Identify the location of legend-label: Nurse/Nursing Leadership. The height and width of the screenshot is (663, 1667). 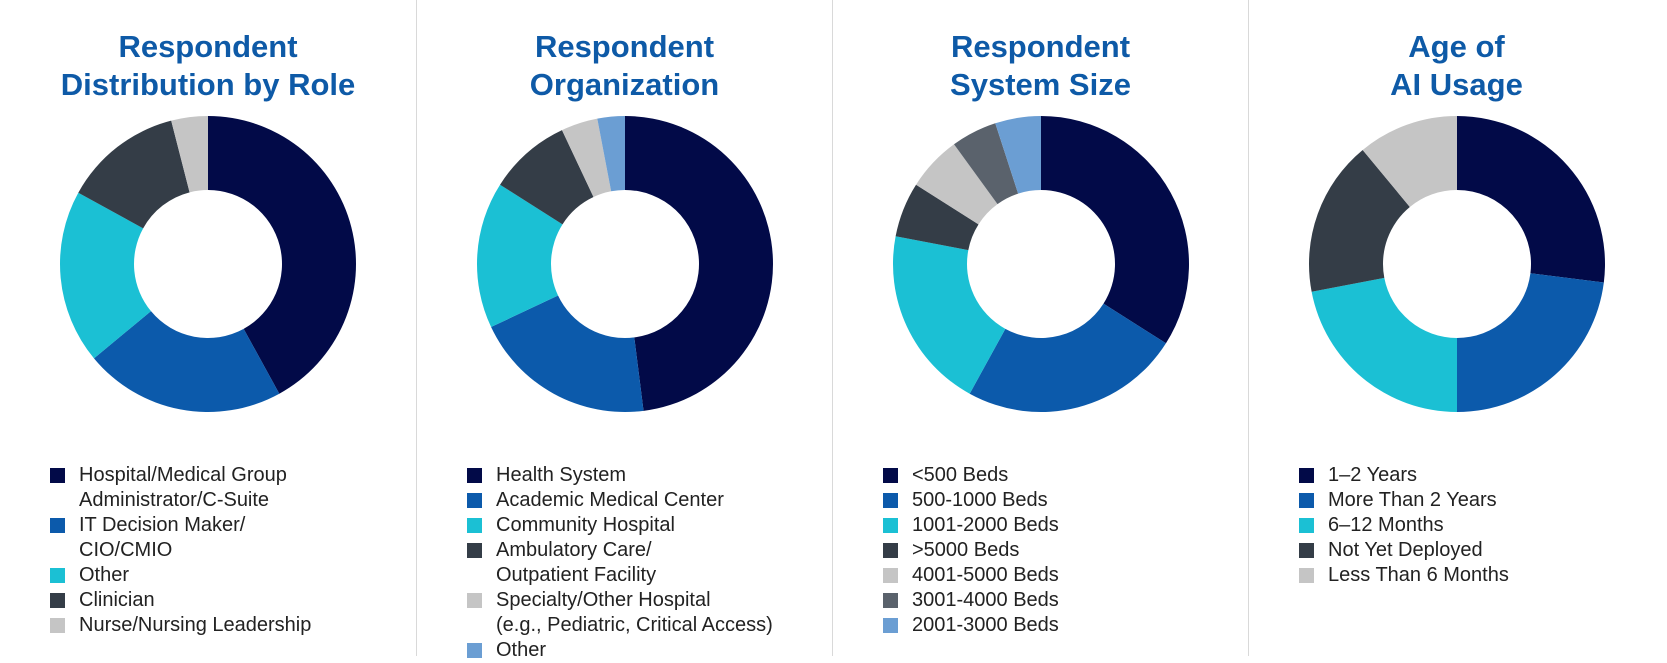
(195, 625).